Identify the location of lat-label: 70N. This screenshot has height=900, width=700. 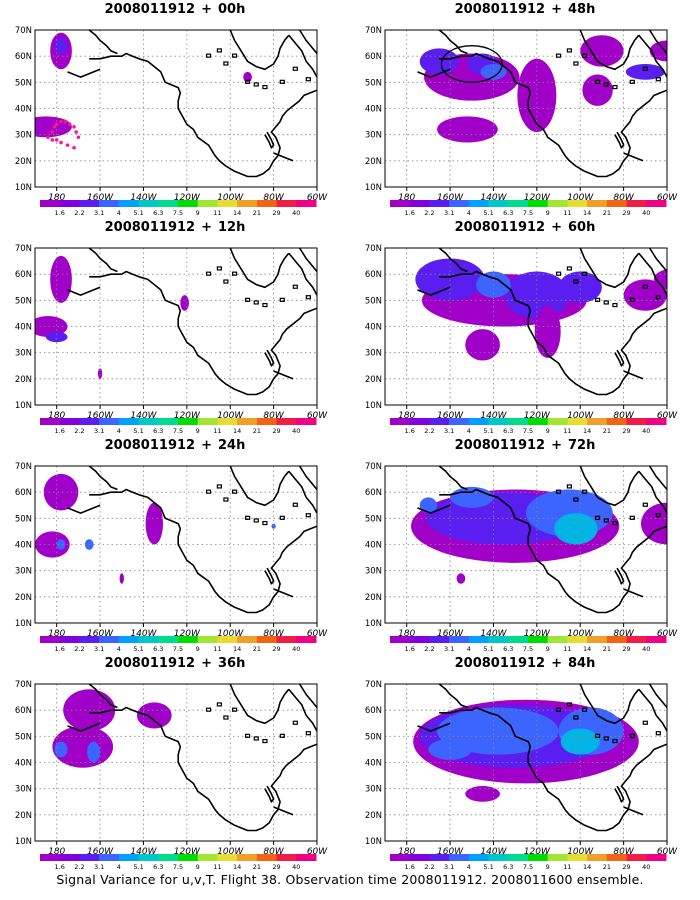
(373, 31).